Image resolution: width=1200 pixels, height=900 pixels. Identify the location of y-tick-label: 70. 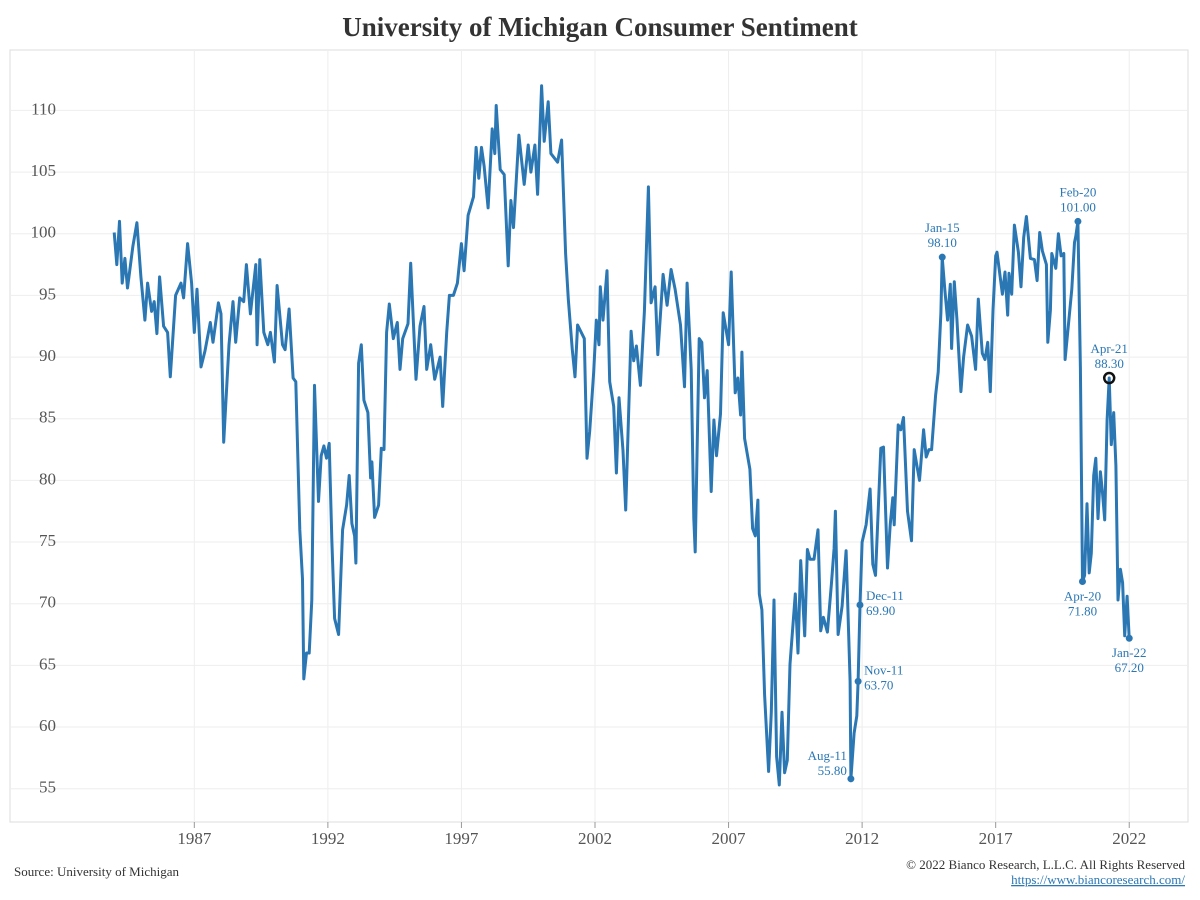
(47, 602).